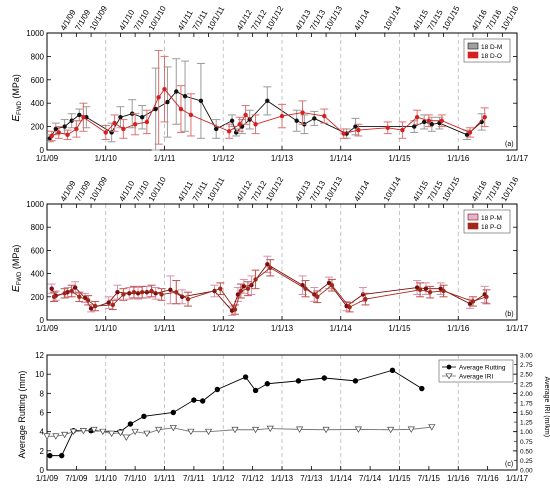 The height and width of the screenshot is (490, 550). What do you see at coordinates (488, 478) in the screenshot?
I see `x-tick-label: 7/1/16` at bounding box center [488, 478].